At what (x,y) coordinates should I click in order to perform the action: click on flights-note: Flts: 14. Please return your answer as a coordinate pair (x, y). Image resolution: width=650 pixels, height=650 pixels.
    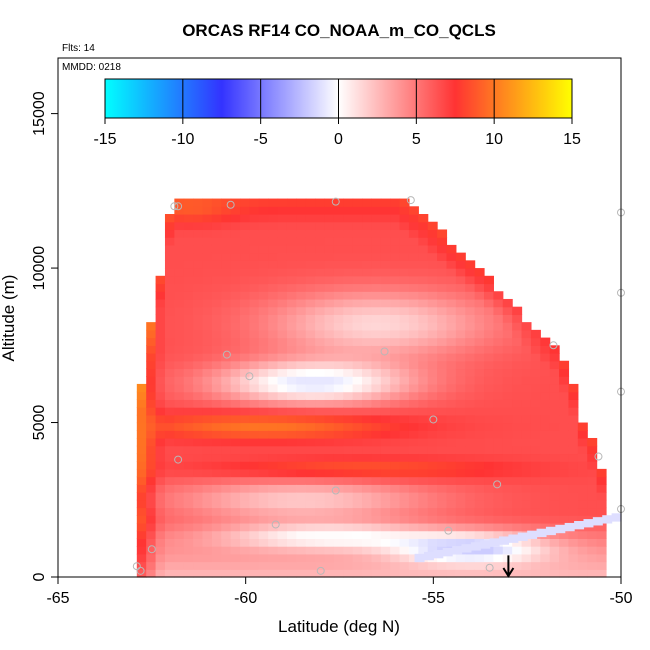
    Looking at the image, I should click on (78, 48).